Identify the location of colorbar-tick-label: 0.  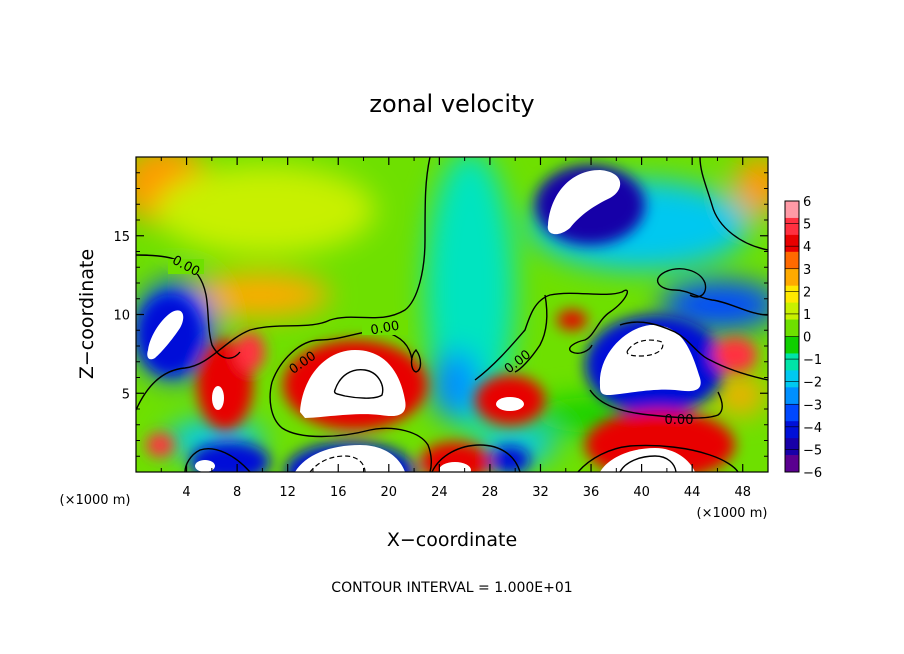
(807, 338).